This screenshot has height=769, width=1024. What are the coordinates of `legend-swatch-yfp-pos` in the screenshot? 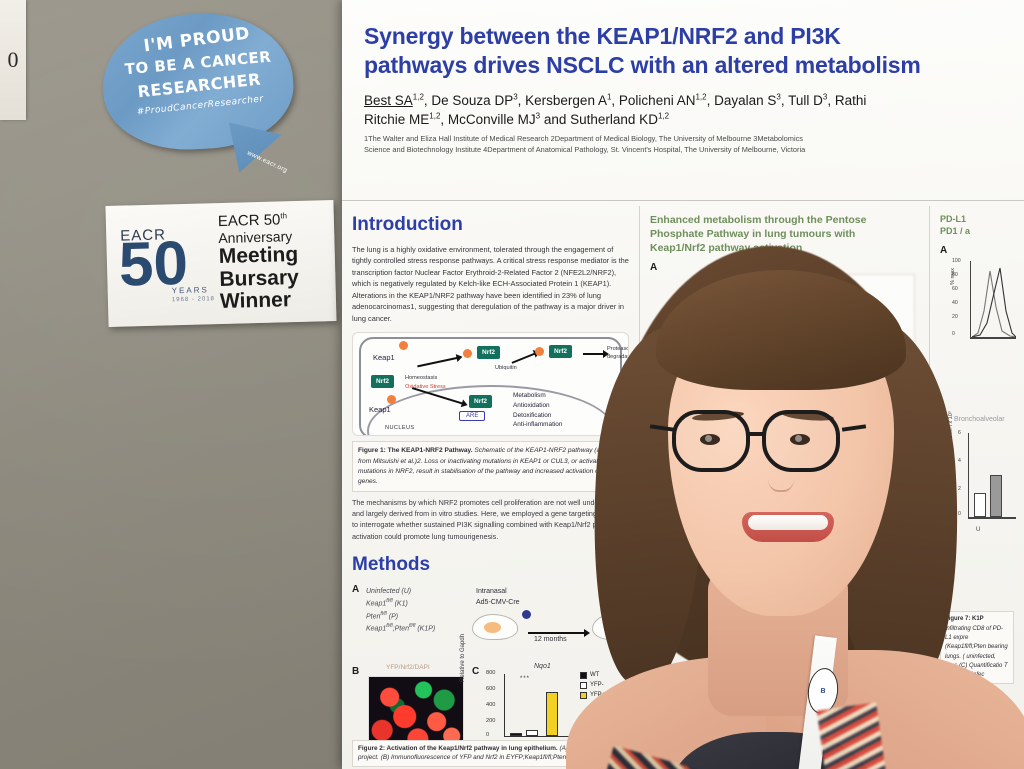 It's located at (583, 695).